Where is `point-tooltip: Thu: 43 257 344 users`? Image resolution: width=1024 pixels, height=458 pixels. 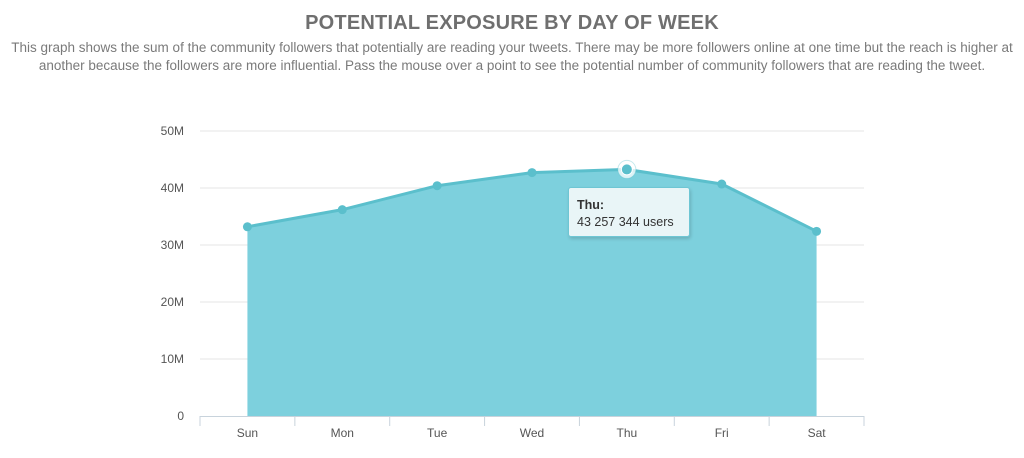
point-tooltip: Thu: 43 257 344 users is located at coordinates (629, 212).